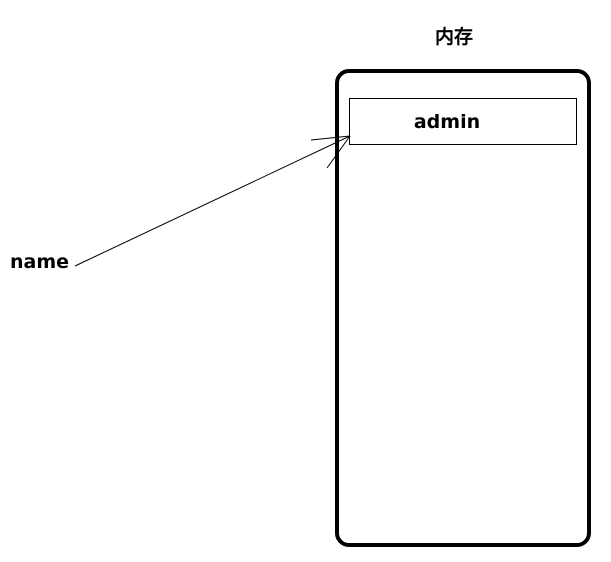 This screenshot has width=611, height=562. Describe the element at coordinates (447, 122) in the screenshot. I see `memory-cell-value: admin` at that location.